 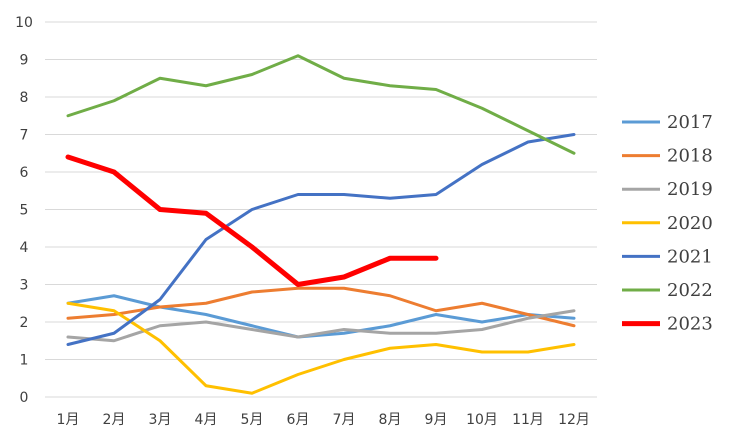 What do you see at coordinates (252, 420) in the screenshot?
I see `x-tick-label: 5月` at bounding box center [252, 420].